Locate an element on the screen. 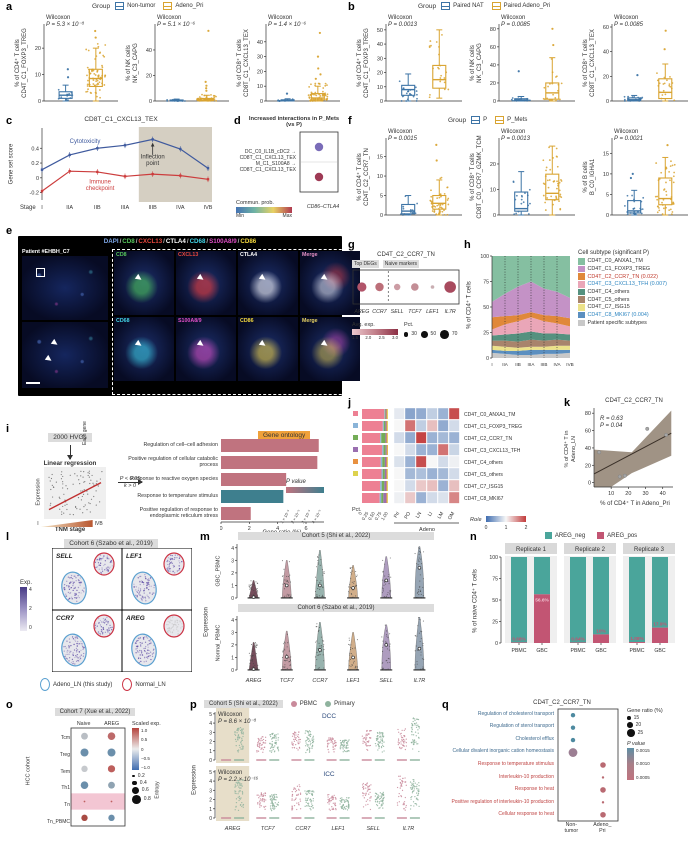 The height and width of the screenshot is (842, 692). panel-h-ylabel: % of CD4⁺ T cells is located at coordinates (469, 305).